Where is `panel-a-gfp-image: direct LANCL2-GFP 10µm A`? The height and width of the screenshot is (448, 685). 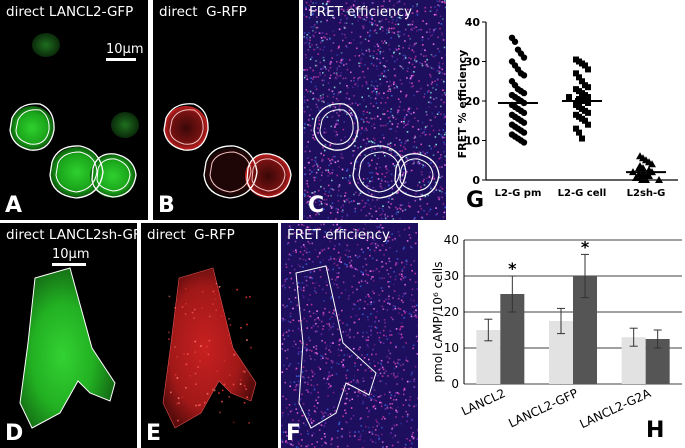
panel-a-gfp-image: direct LANCL2-GFP 10µm A is located at coordinates (74, 110).